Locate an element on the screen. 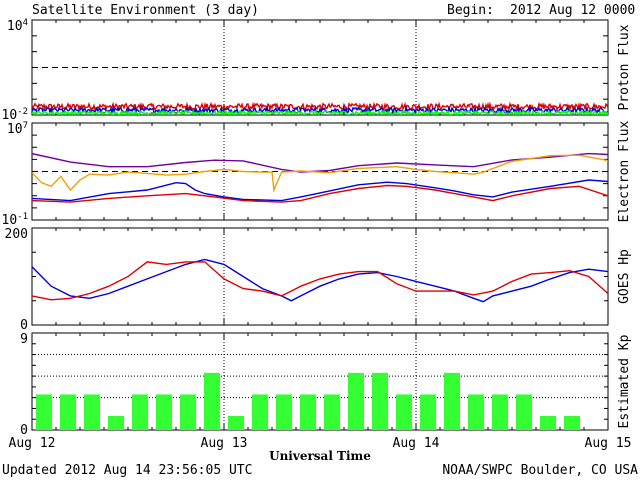 The width and height of the screenshot is (640, 480). chart-title: Satellite Environment (3 day) is located at coordinates (145, 10).